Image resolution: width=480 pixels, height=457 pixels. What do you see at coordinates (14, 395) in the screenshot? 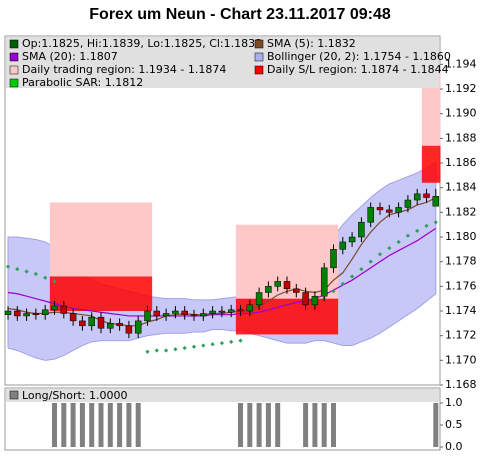
I see `sub-legend-swatch` at bounding box center [14, 395].